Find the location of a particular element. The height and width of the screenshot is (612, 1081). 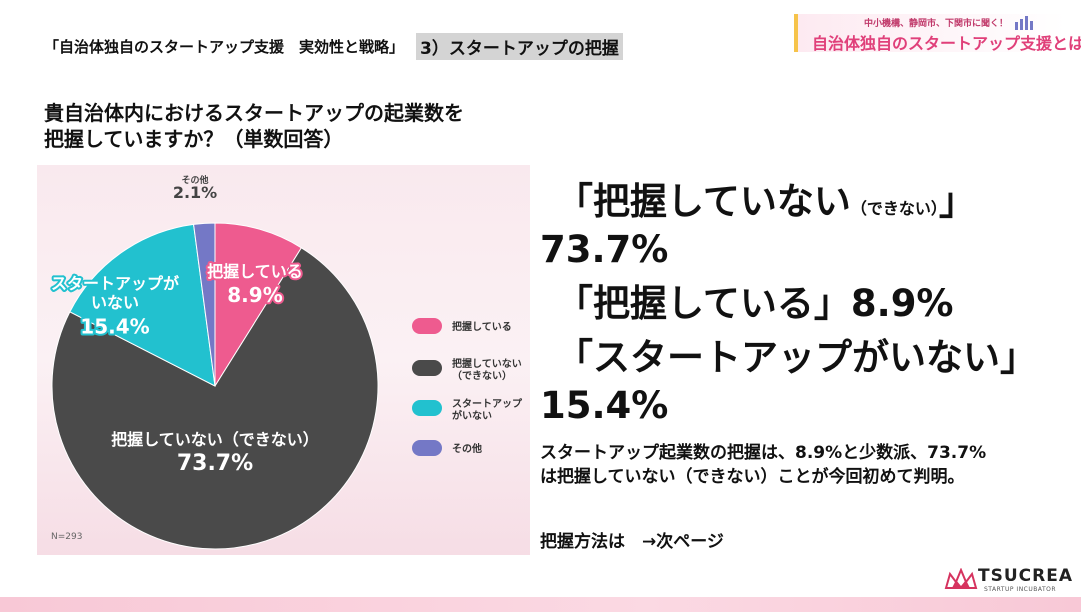

question-line-1: 貴自治体内におけるスタートアップの起業数を is located at coordinates (254, 113).